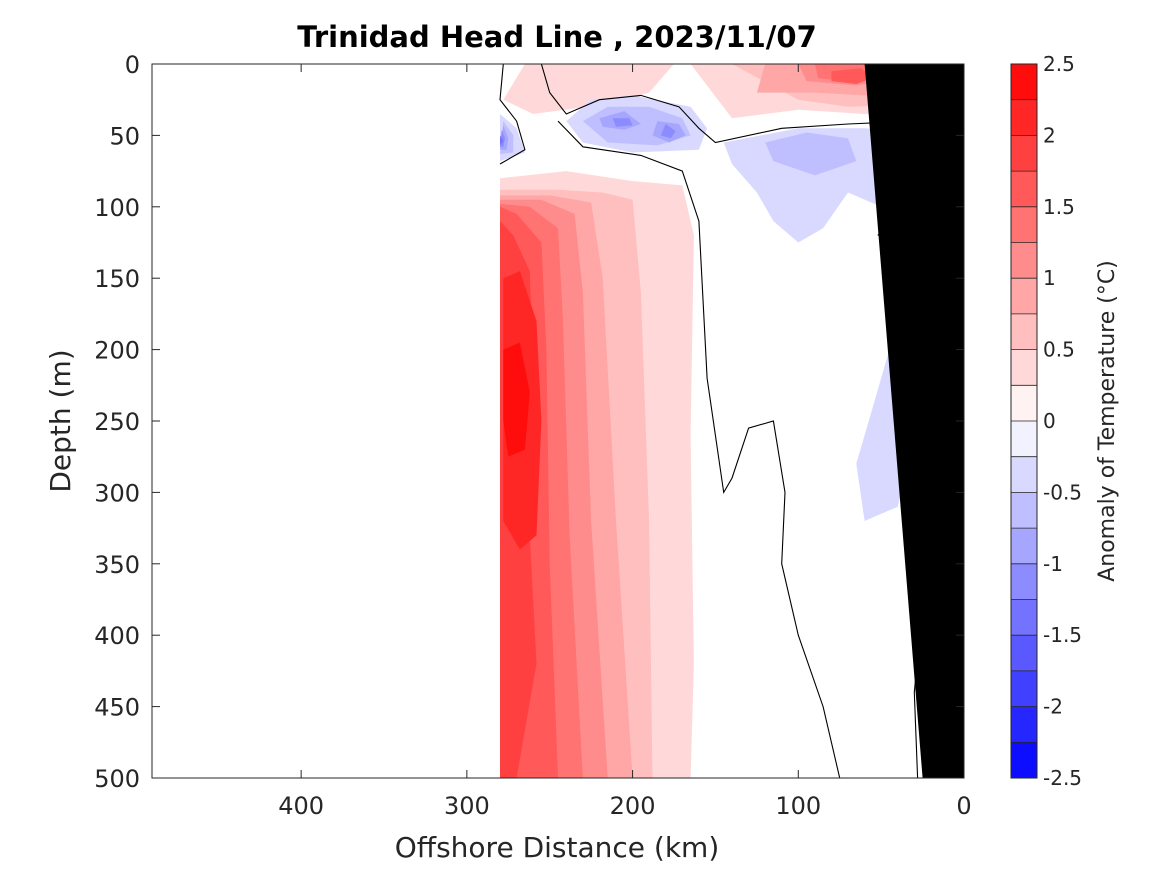 Image resolution: width=1167 pixels, height=875 pixels. I want to click on colorbar-bands, so click(1024, 421).